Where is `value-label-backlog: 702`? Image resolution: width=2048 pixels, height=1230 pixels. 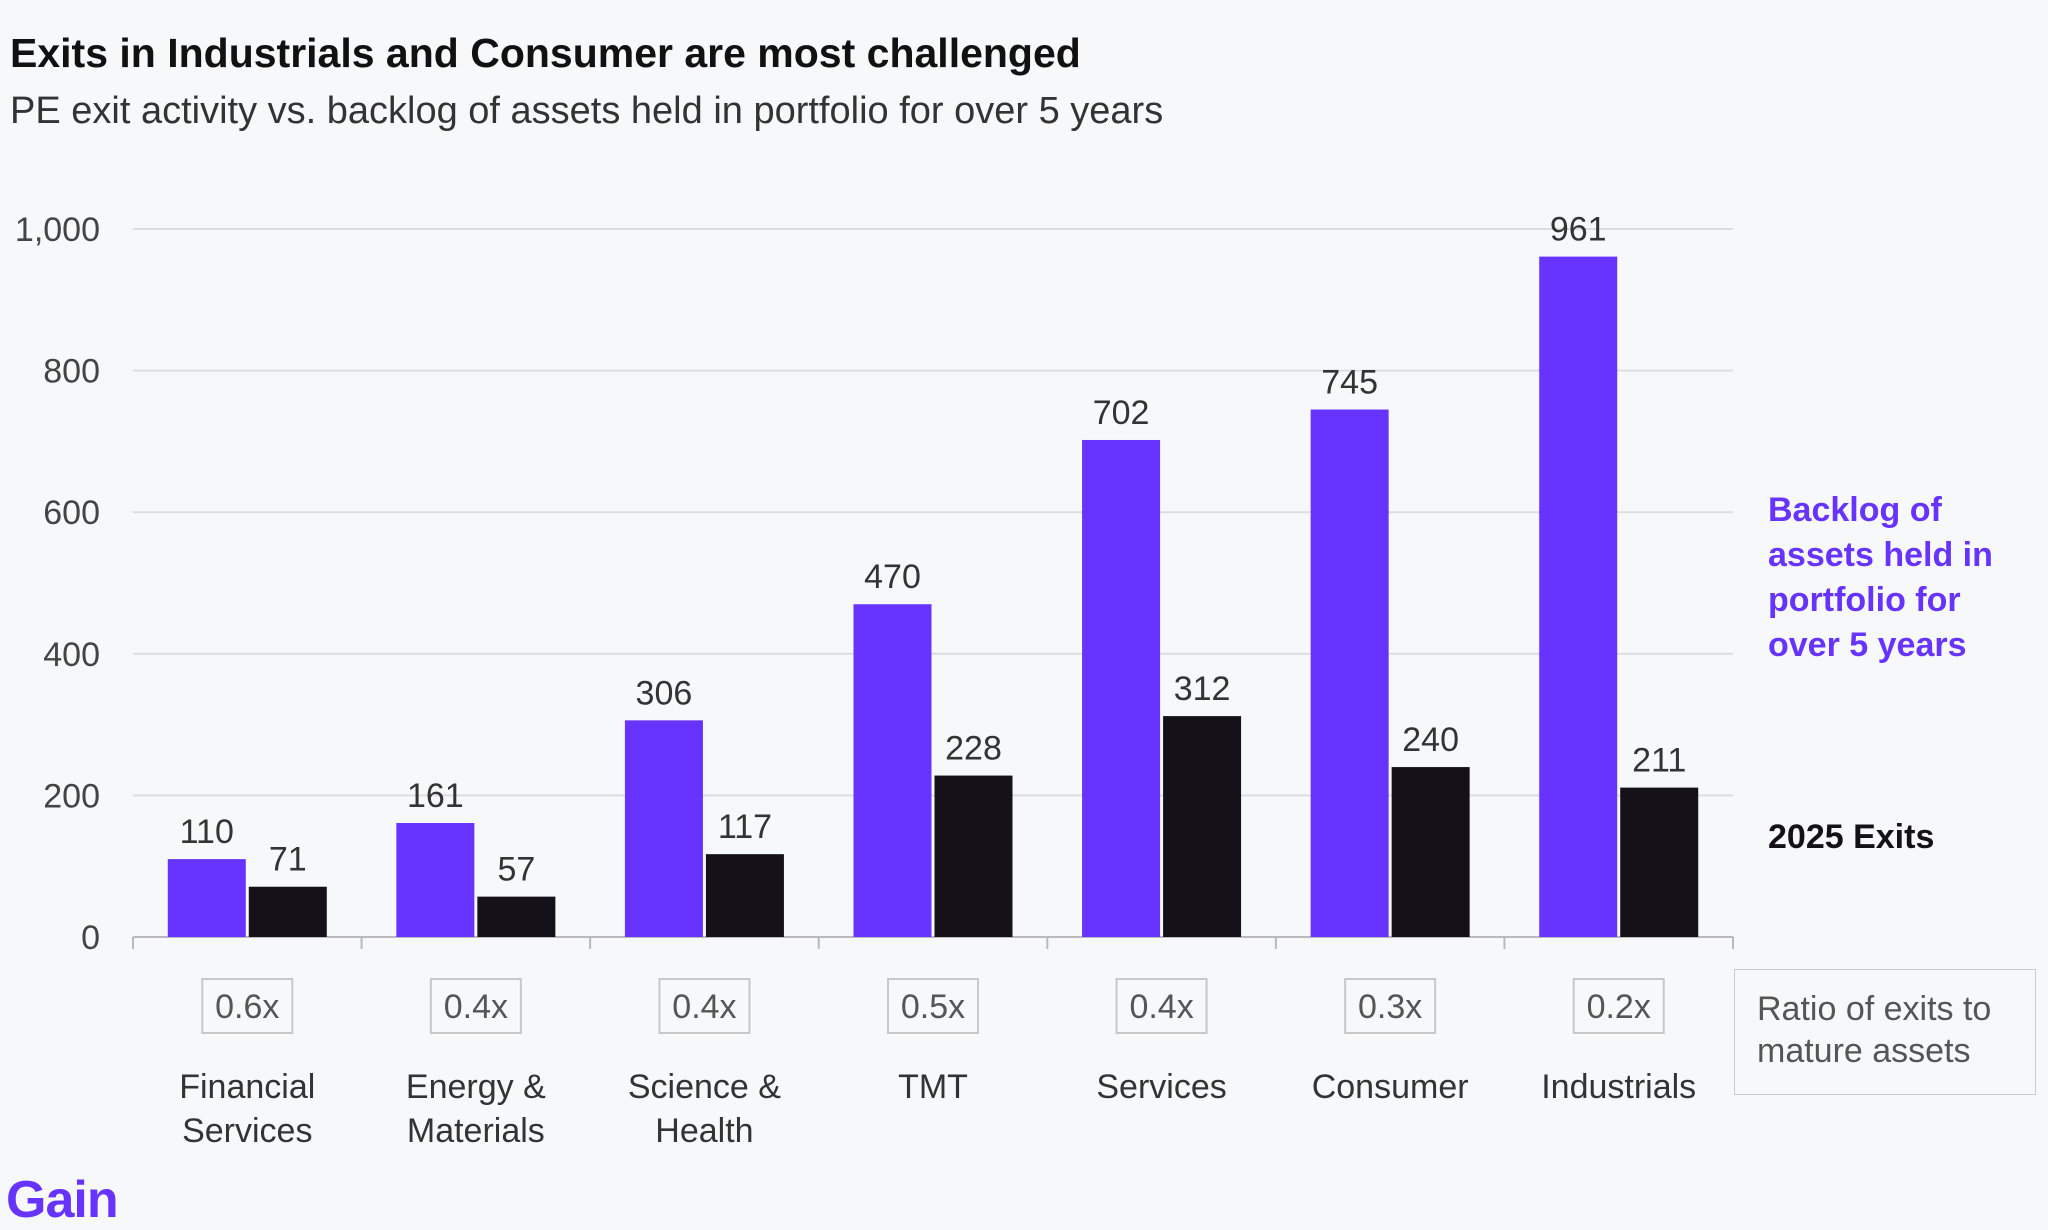
value-label-backlog: 702 is located at coordinates (1121, 413).